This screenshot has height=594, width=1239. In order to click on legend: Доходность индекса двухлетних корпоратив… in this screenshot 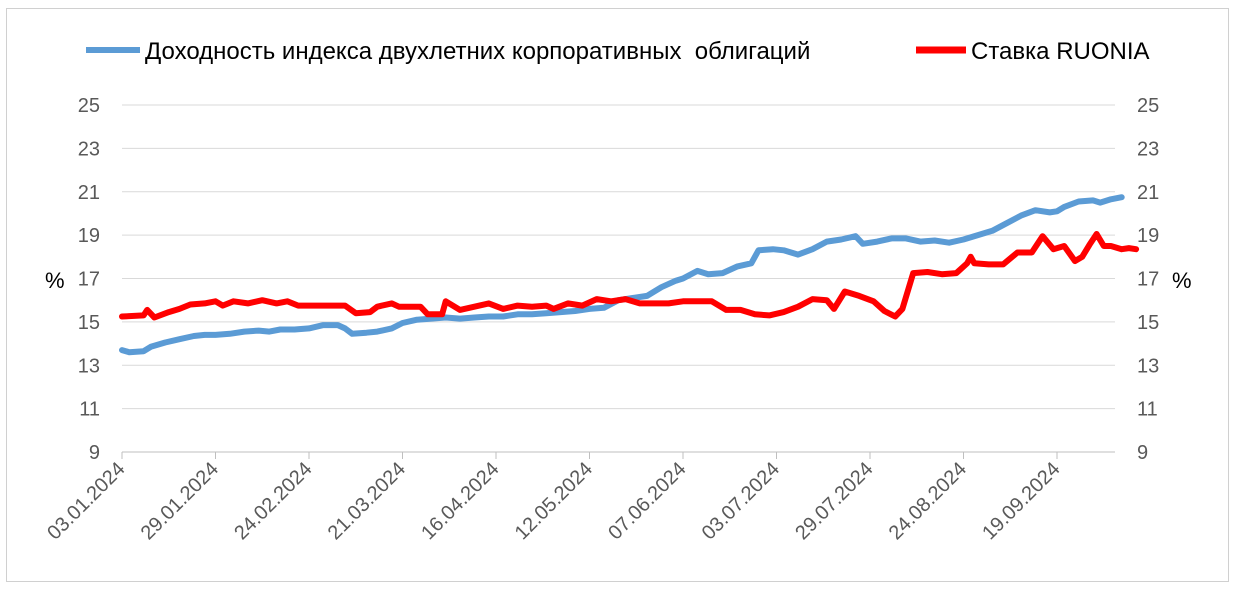, I will do `click(618, 51)`.